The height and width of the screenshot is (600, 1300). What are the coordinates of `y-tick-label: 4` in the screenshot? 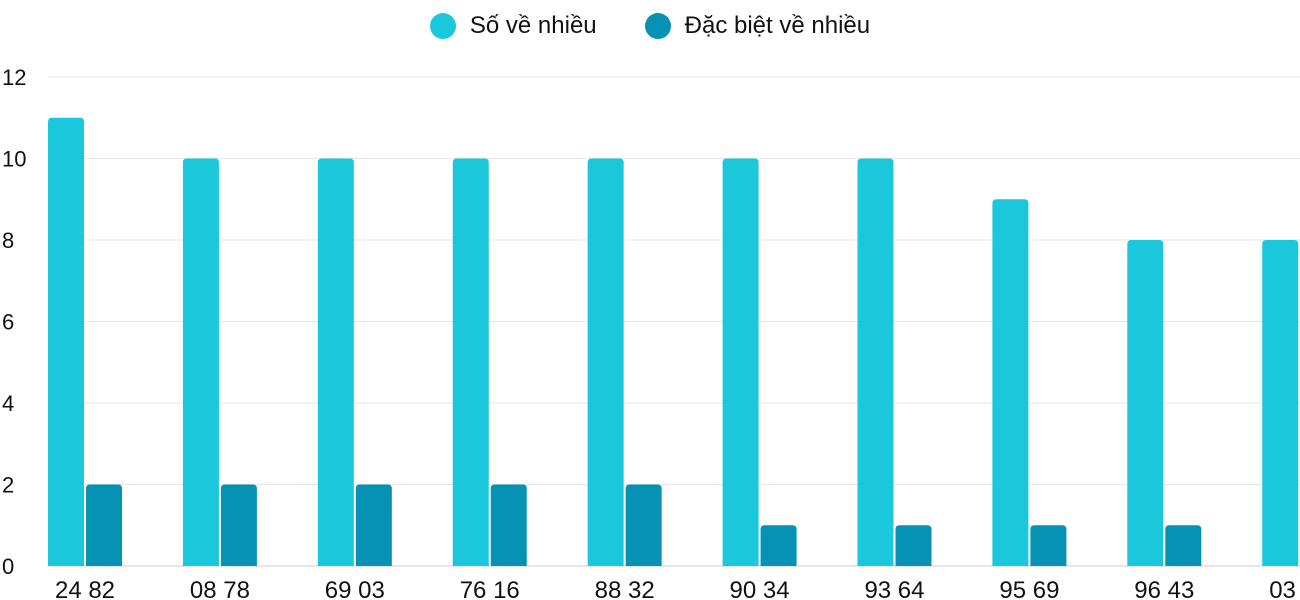 It's located at (8, 403).